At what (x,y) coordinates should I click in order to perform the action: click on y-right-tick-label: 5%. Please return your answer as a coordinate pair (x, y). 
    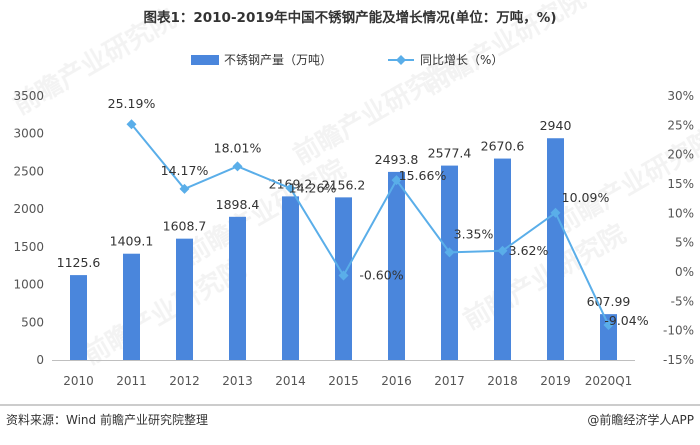
    Looking at the image, I should click on (684, 243).